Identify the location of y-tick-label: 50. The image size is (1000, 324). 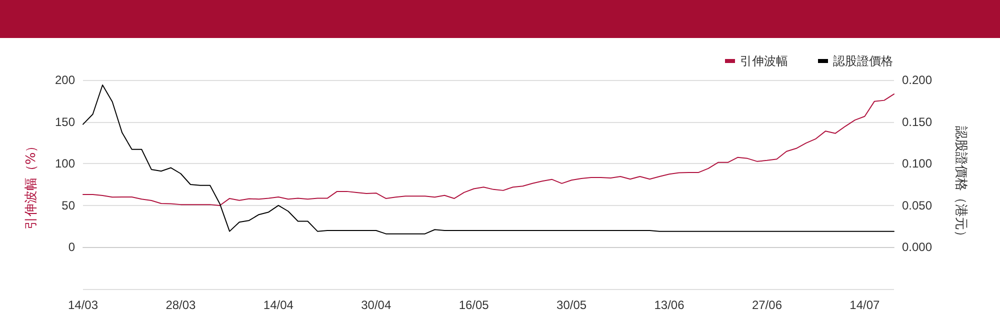
(69, 205).